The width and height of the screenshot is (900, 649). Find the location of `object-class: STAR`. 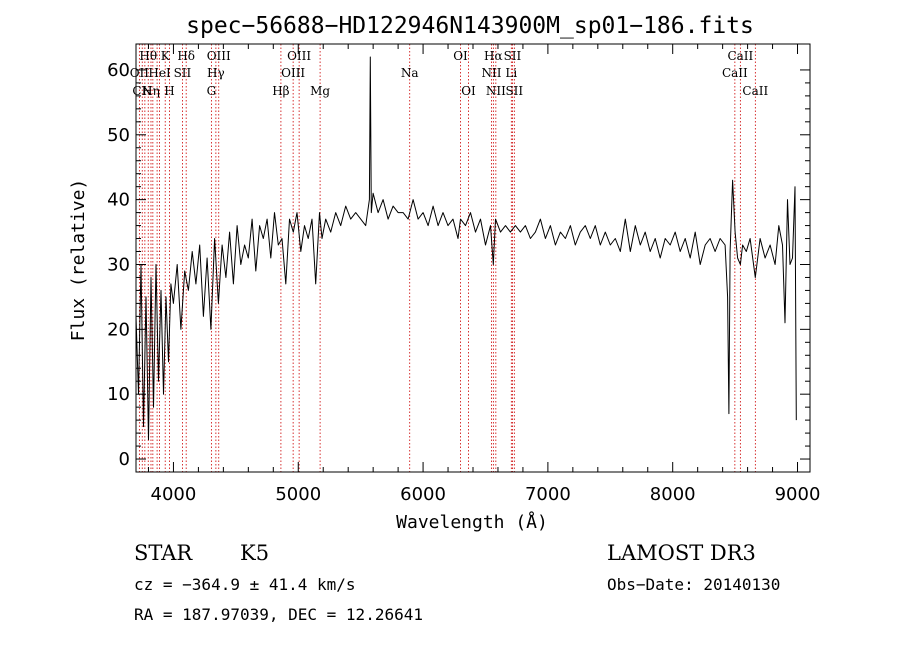

object-class: STAR is located at coordinates (163, 553).